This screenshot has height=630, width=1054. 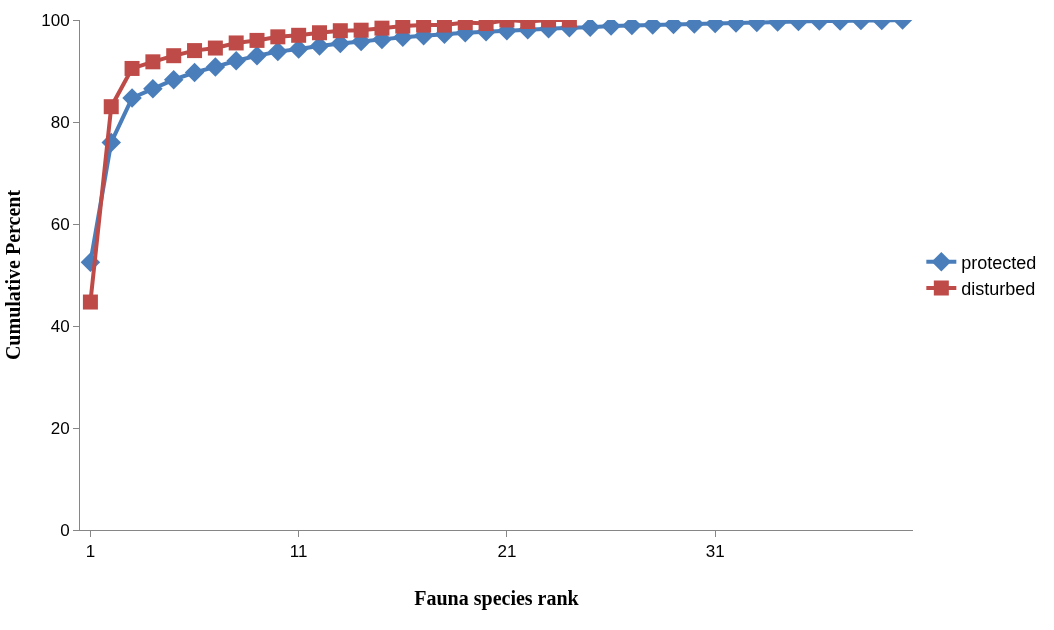 I want to click on y-axis-title: Cumulative Percent, so click(x=12, y=275).